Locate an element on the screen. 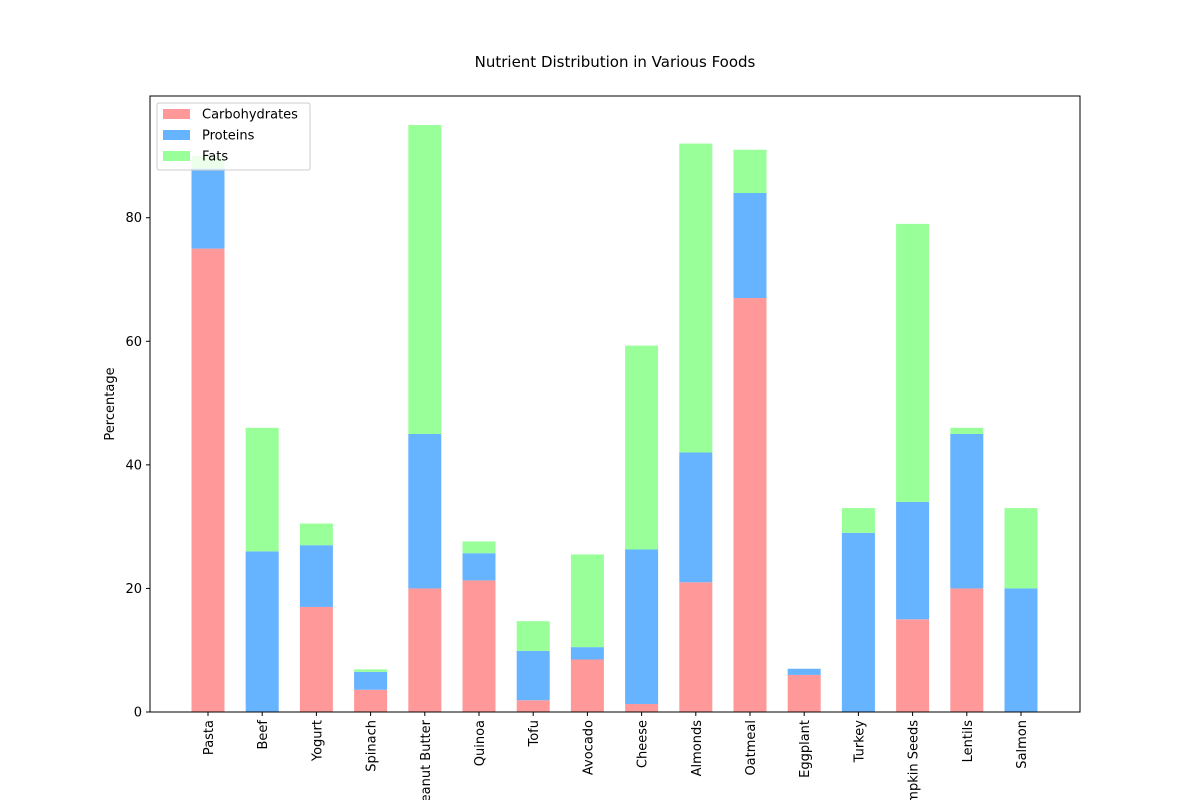  x-tick-label: Pasta is located at coordinates (209, 737).